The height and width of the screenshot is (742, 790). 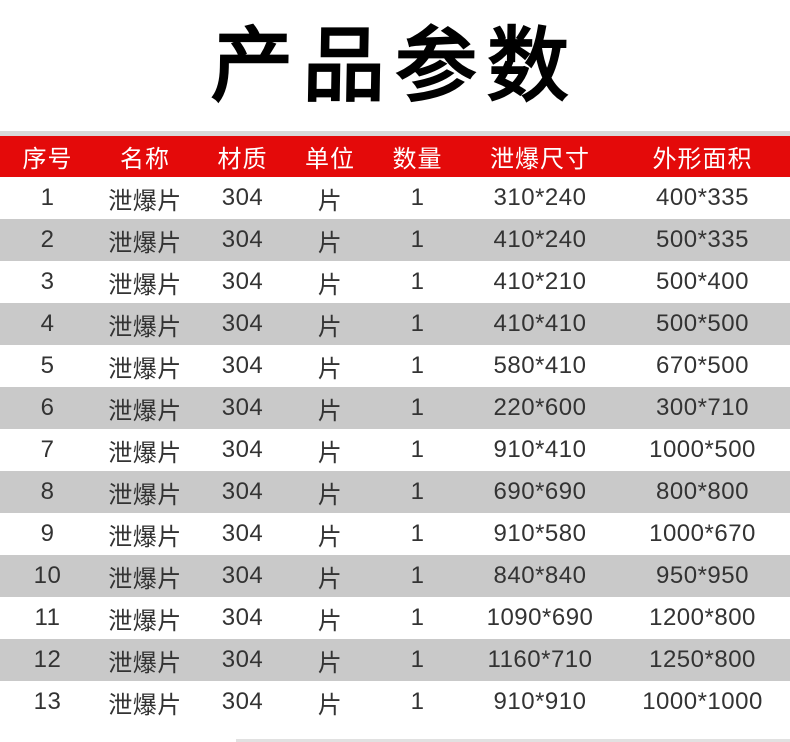 What do you see at coordinates (702, 617) in the screenshot?
I see `table-cell: 1200*800` at bounding box center [702, 617].